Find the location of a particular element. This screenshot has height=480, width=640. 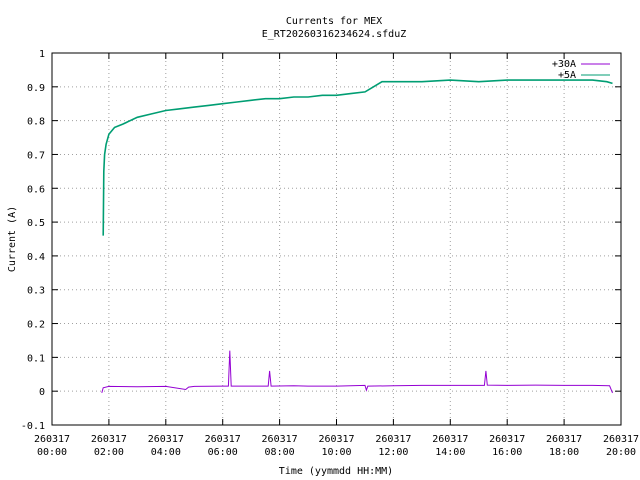

x-tick-label-time: 00:00 is located at coordinates (52, 452).